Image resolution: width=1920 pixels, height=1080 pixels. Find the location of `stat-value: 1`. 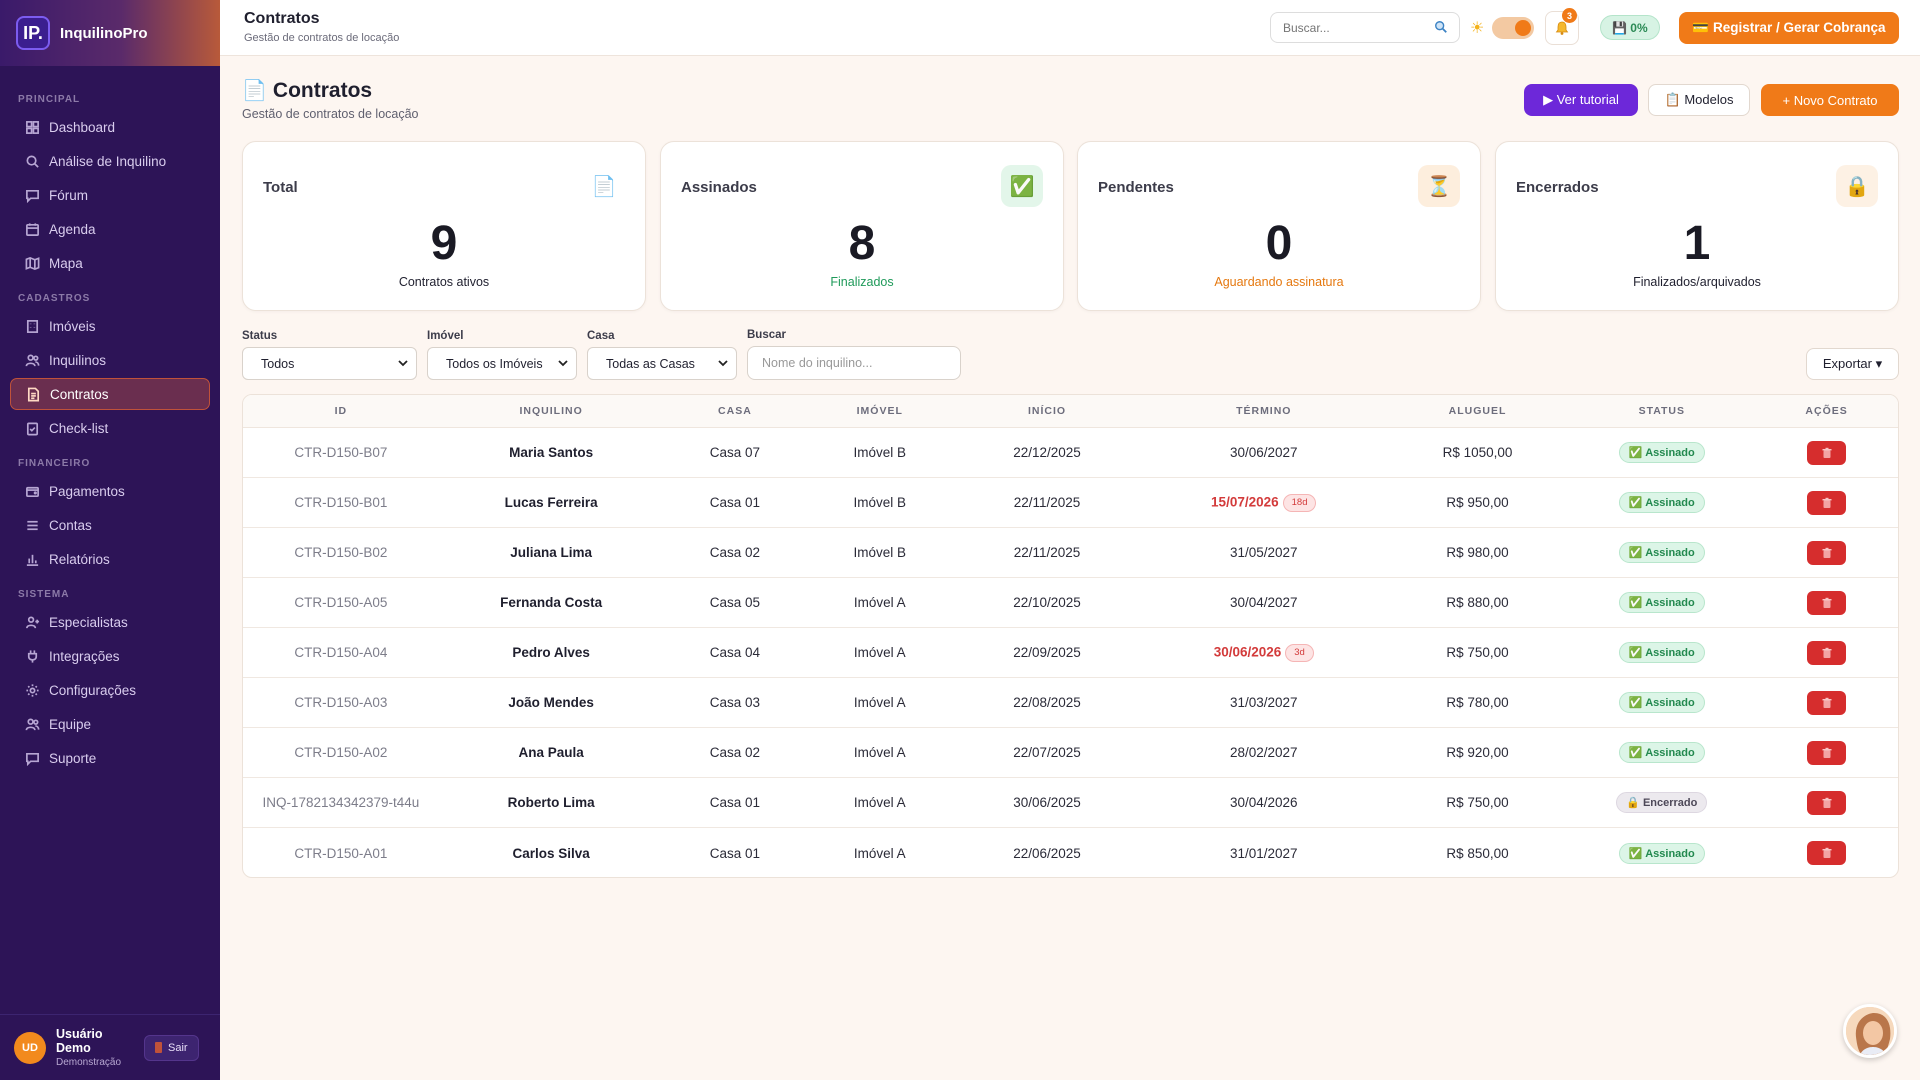

stat-value: 1 is located at coordinates (1697, 243).